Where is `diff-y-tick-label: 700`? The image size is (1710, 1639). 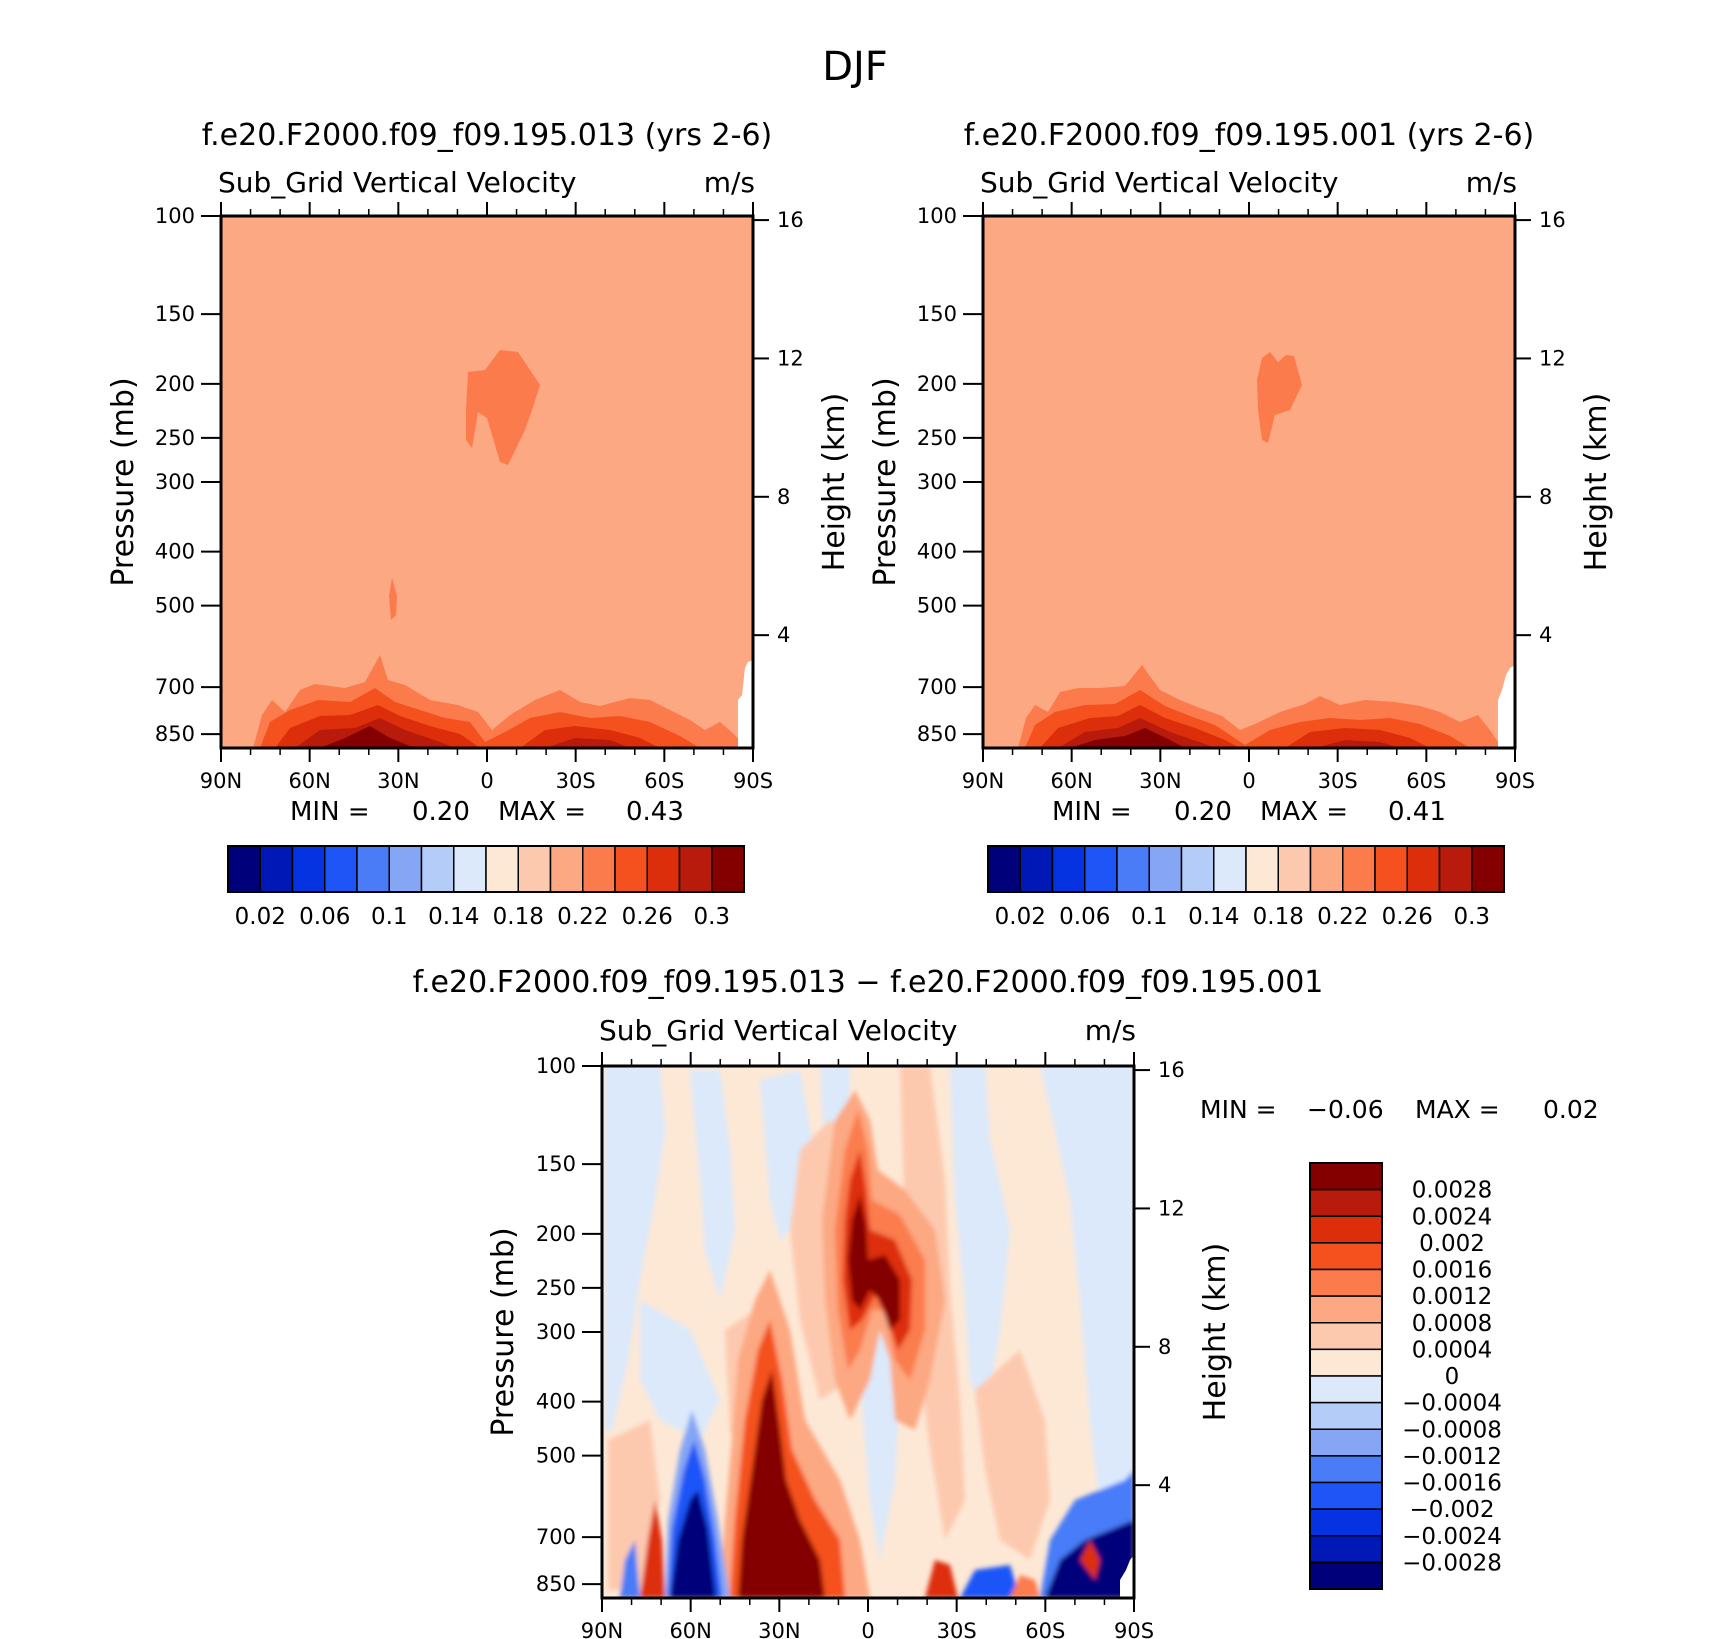
diff-y-tick-label: 700 is located at coordinates (556, 1537).